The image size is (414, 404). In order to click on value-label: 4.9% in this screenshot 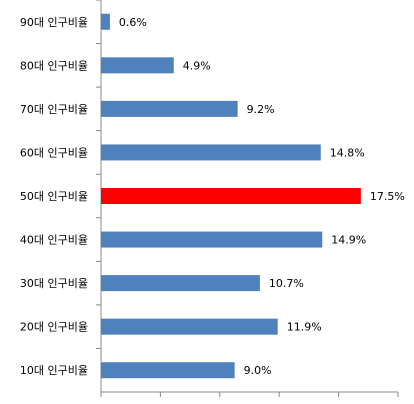, I will do `click(197, 65)`.